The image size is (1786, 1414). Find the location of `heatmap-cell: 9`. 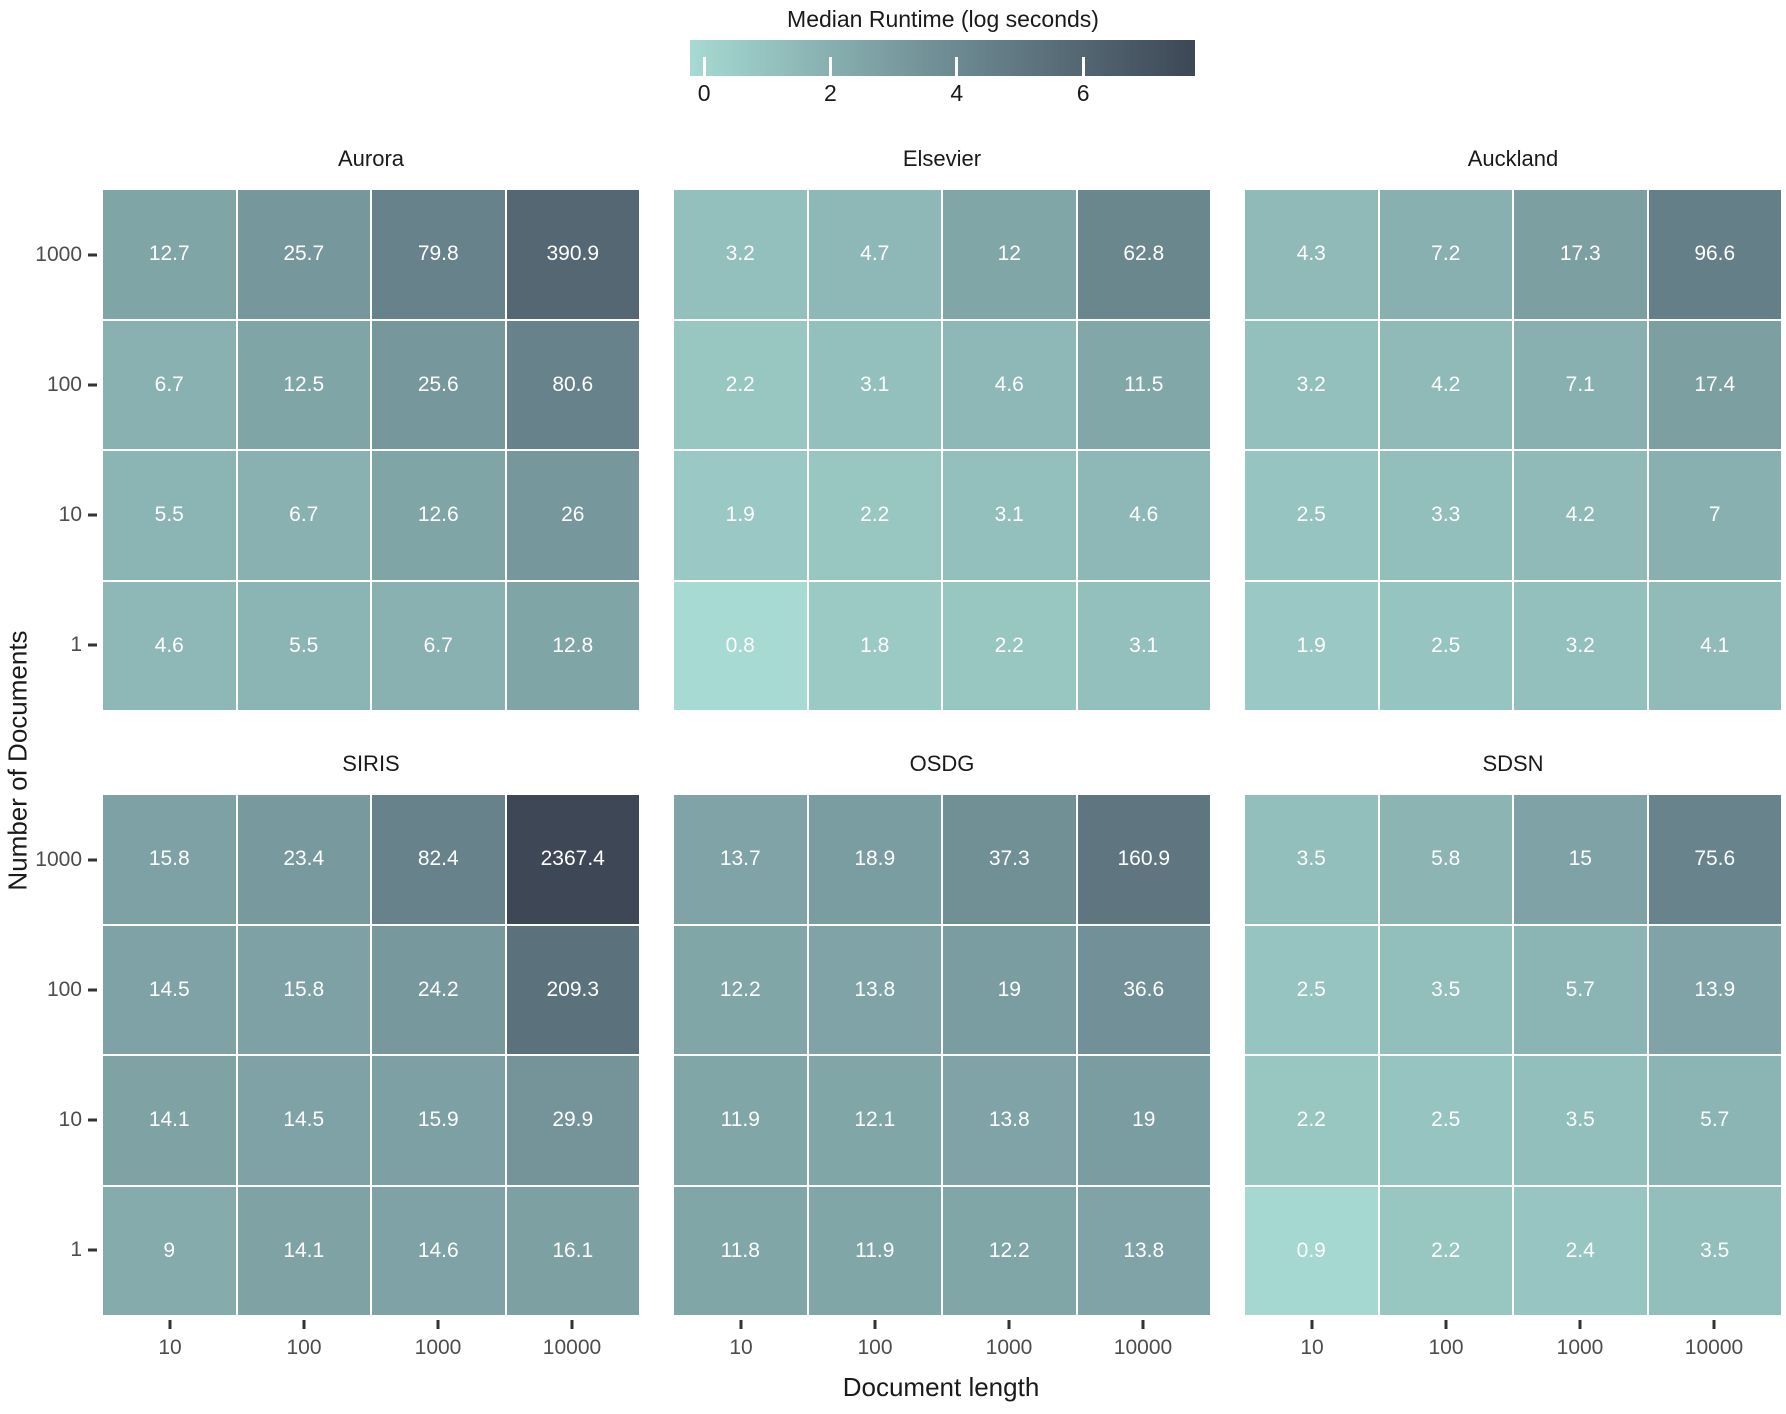

heatmap-cell: 9 is located at coordinates (169, 1250).